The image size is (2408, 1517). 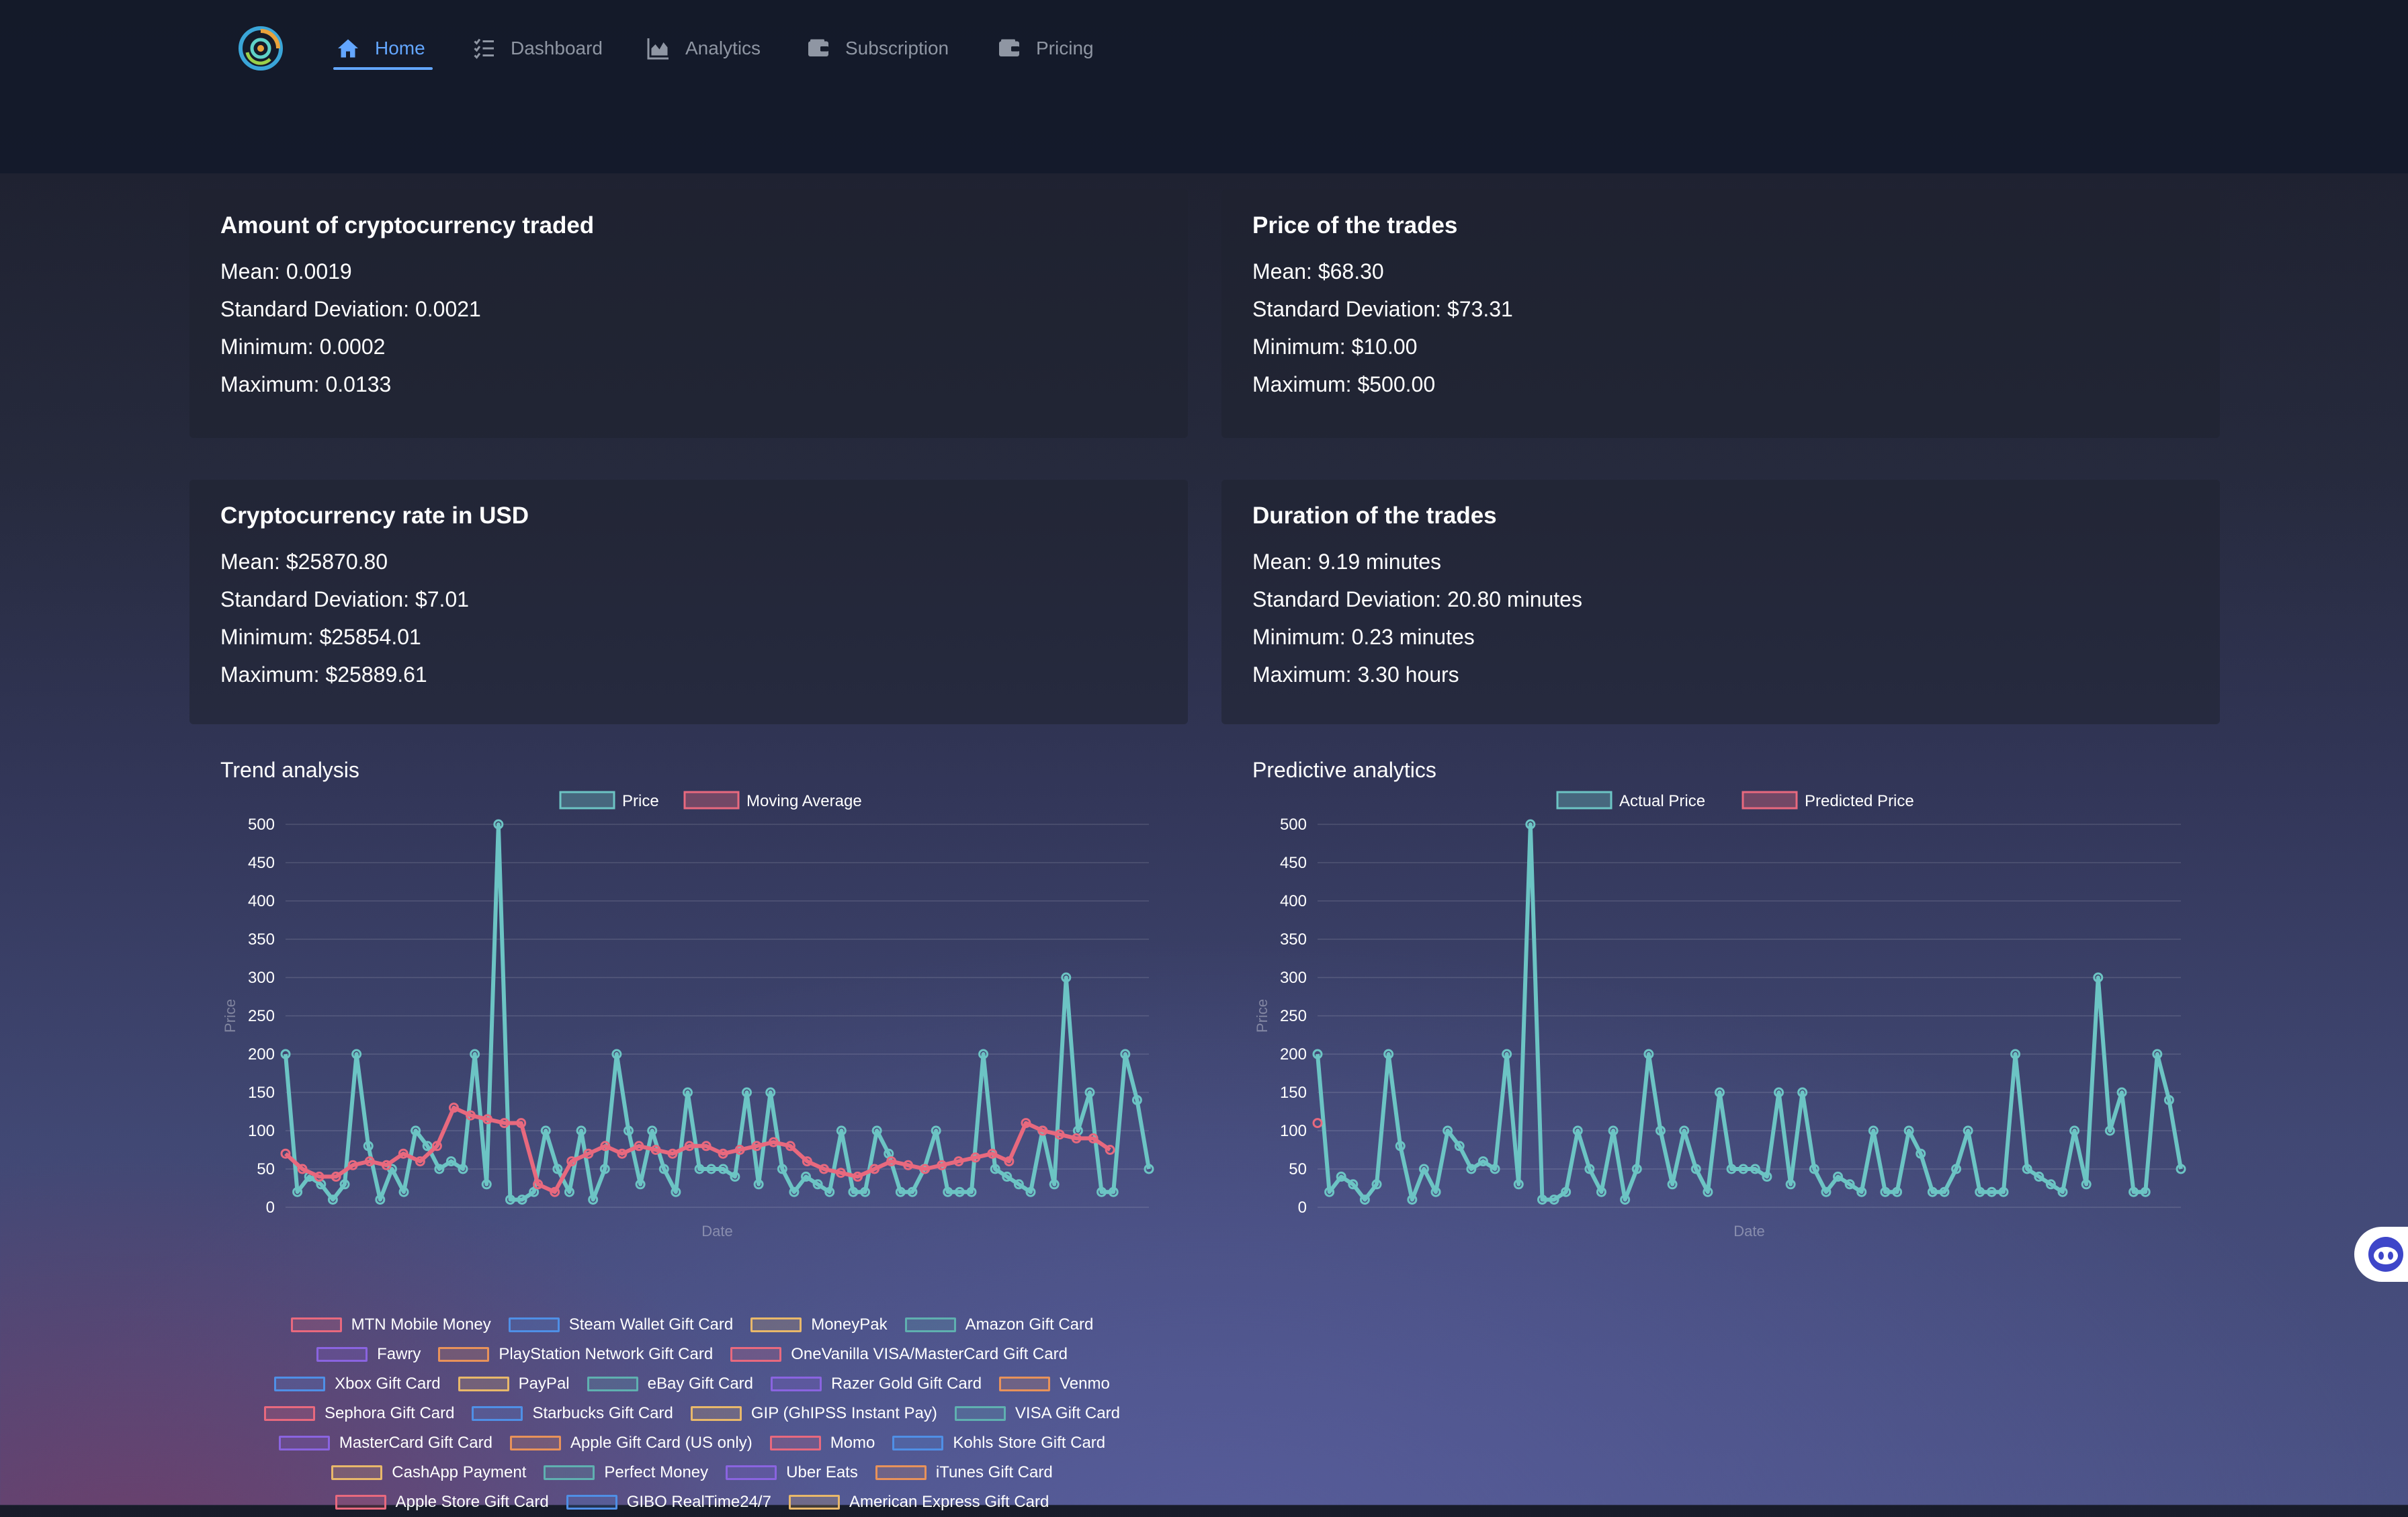 I want to click on nav-pricing: Pricing, so click(x=1045, y=48).